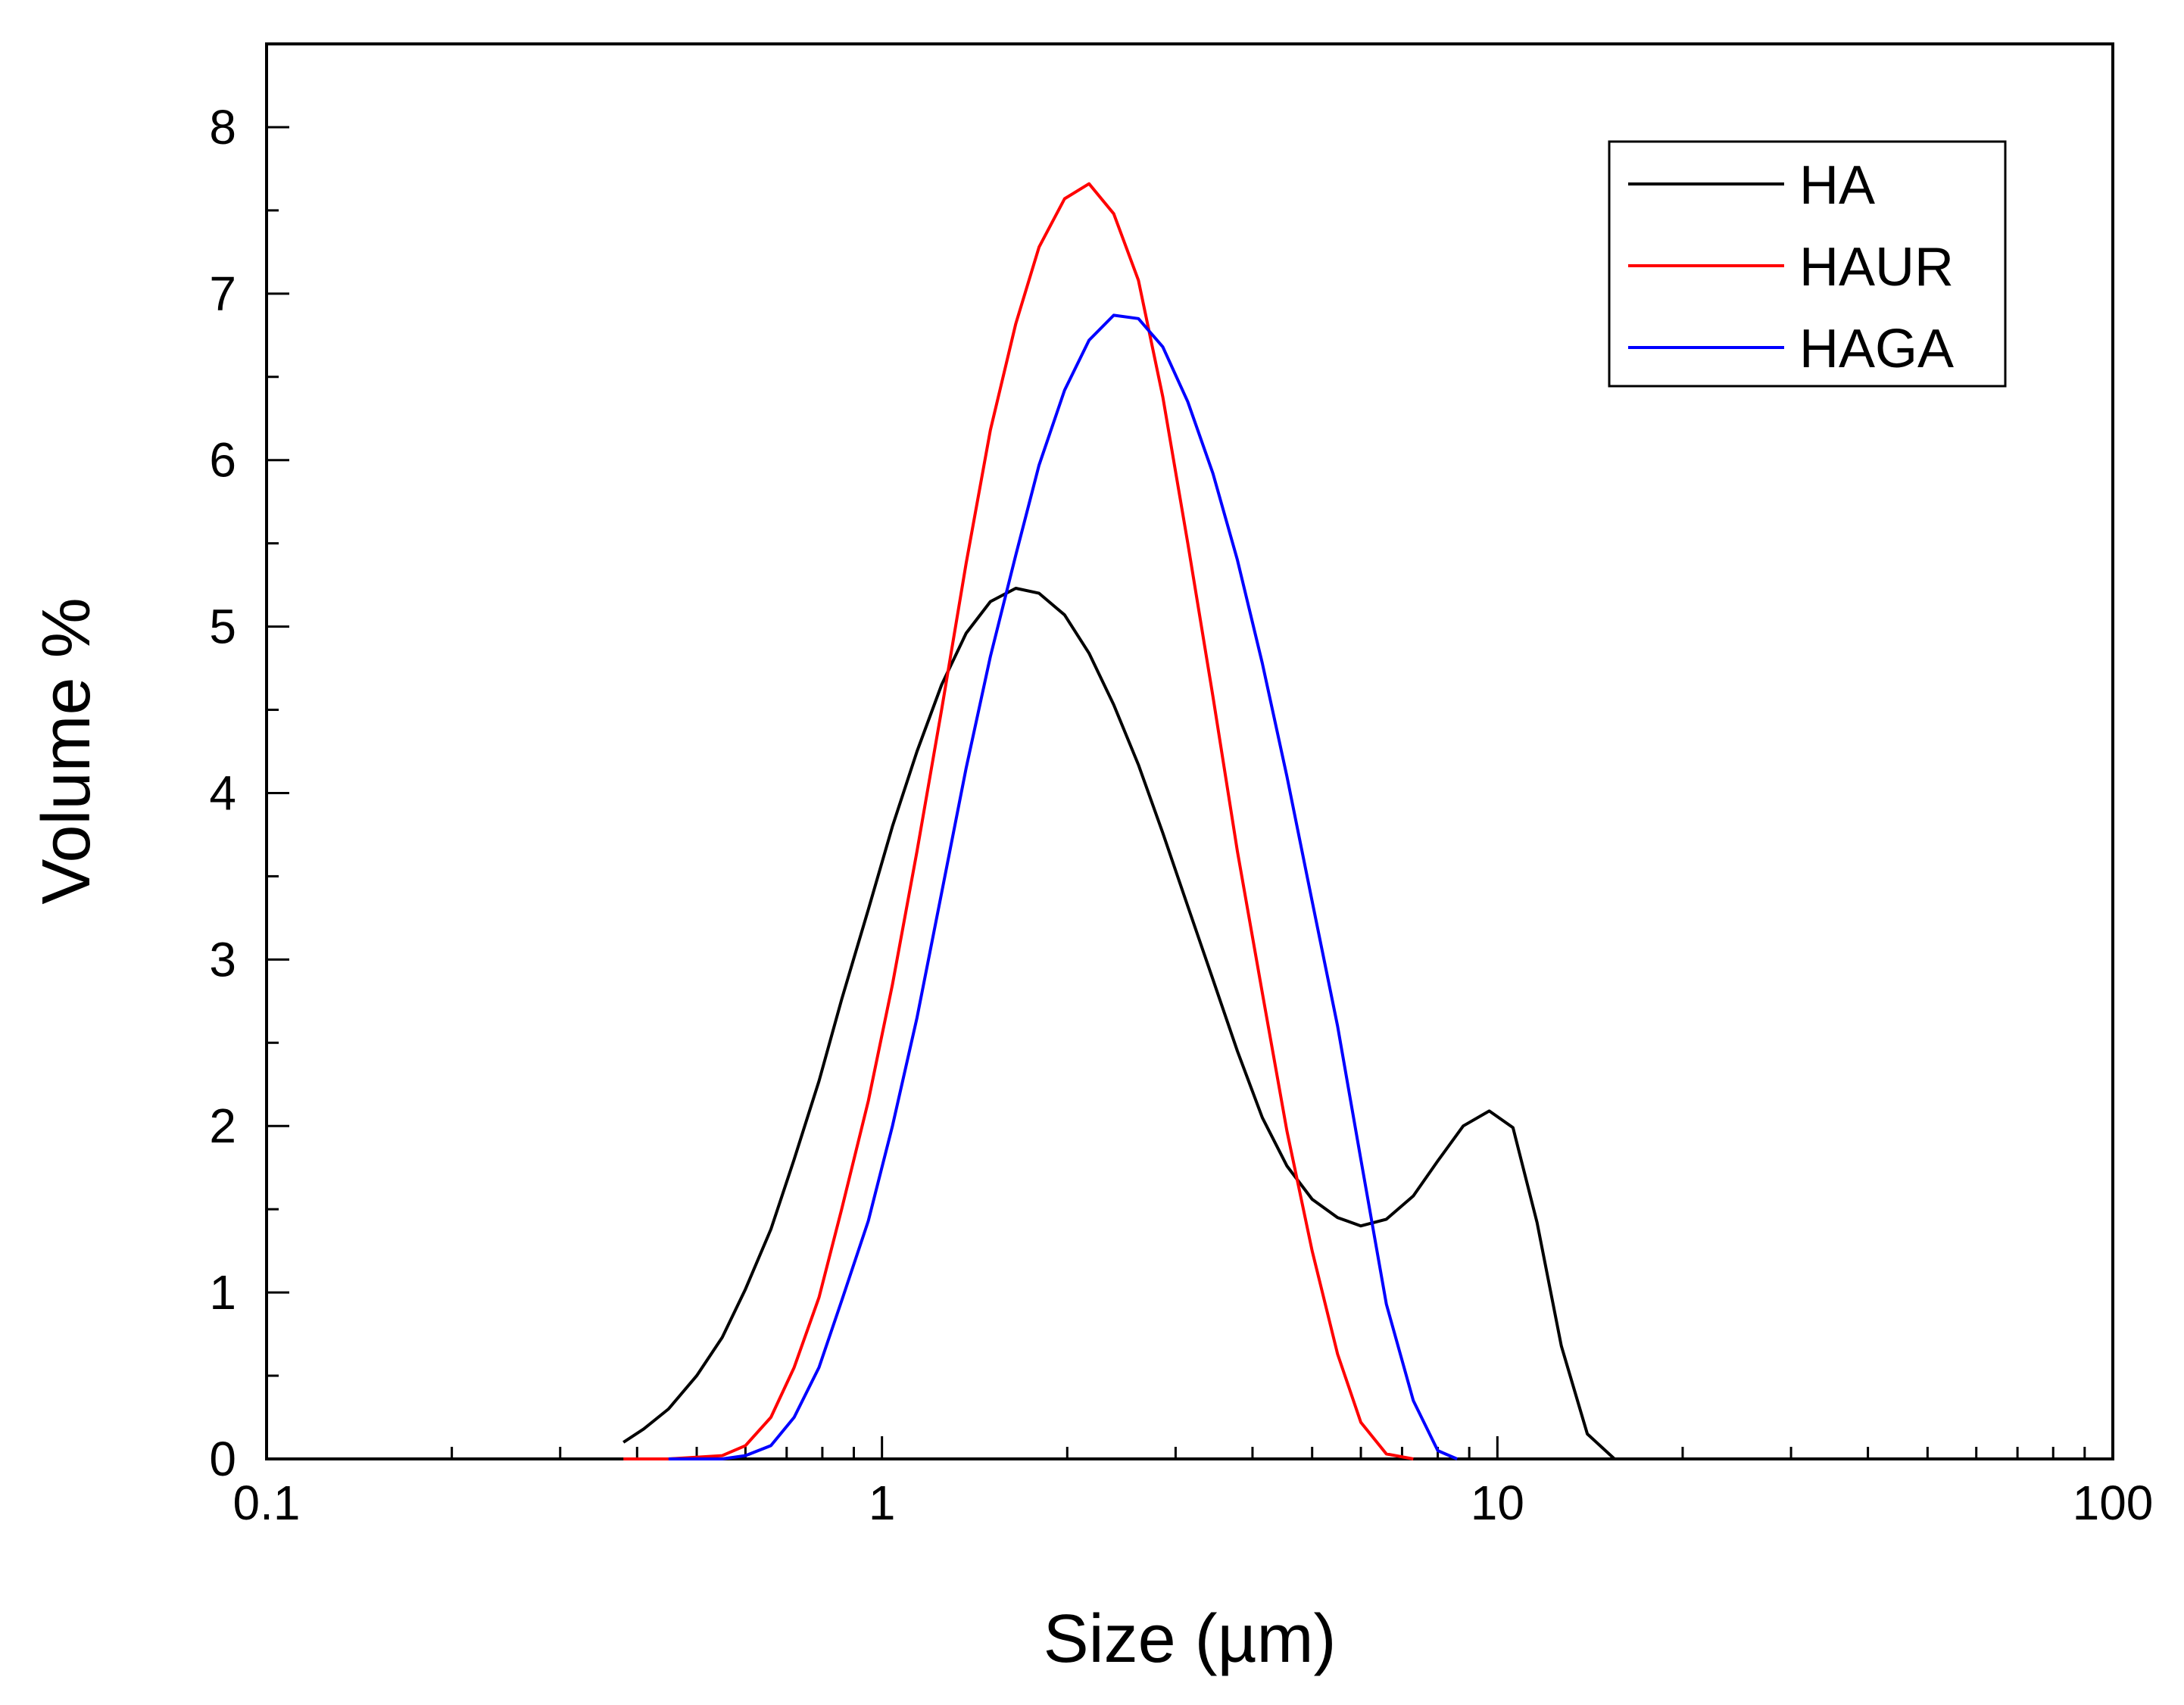 The image size is (2184, 1705). What do you see at coordinates (1837, 185) in the screenshot?
I see `legend-label-ha: HA` at bounding box center [1837, 185].